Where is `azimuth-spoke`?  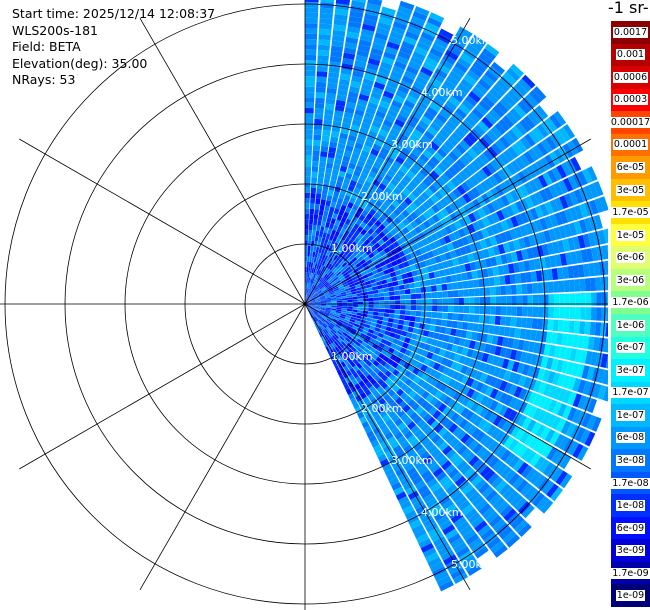
azimuth-spoke is located at coordinates (162, 386).